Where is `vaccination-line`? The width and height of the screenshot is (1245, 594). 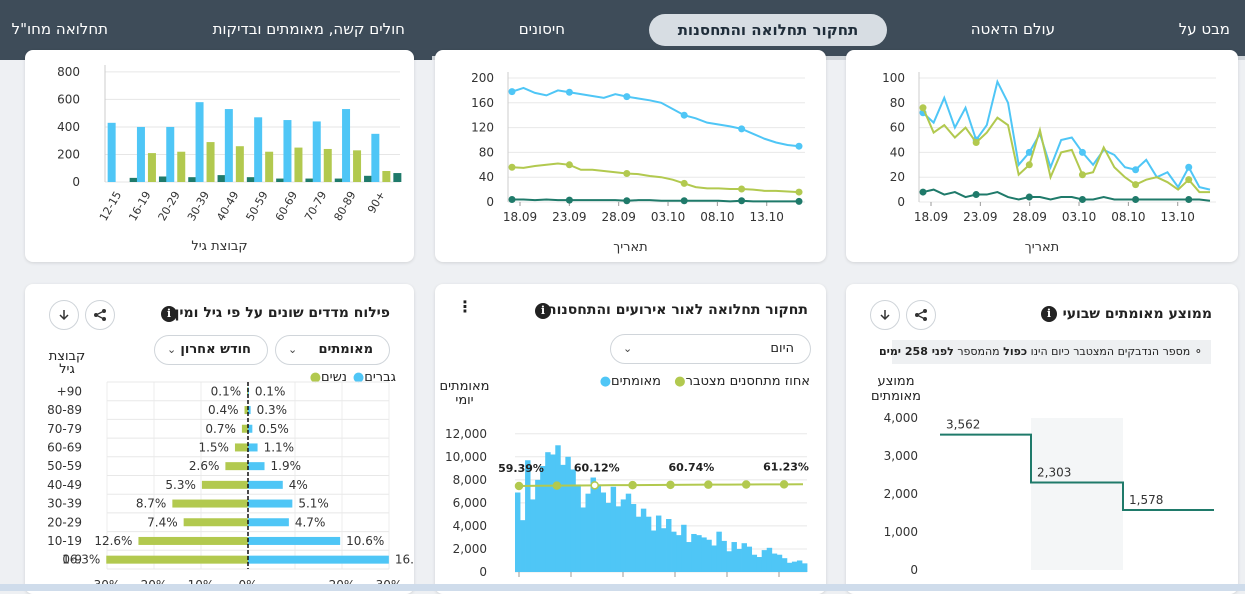 vaccination-line is located at coordinates (661, 485).